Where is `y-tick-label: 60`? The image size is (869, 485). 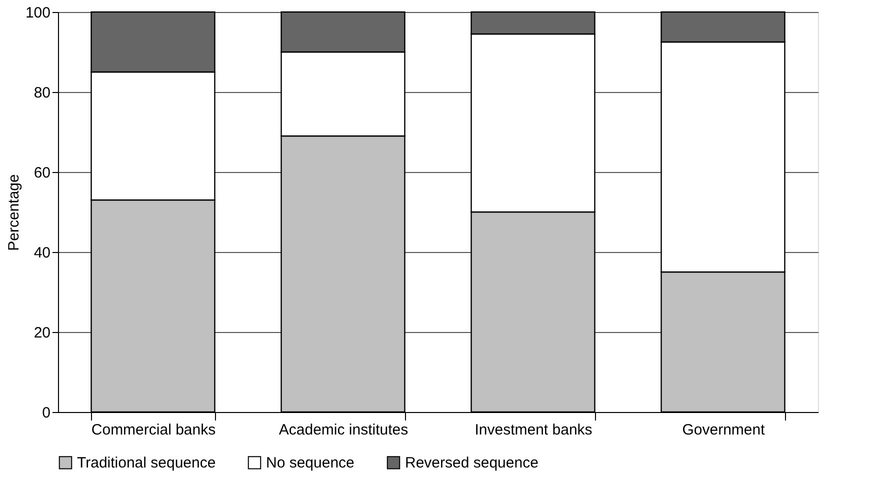
y-tick-label: 60 is located at coordinates (42, 173).